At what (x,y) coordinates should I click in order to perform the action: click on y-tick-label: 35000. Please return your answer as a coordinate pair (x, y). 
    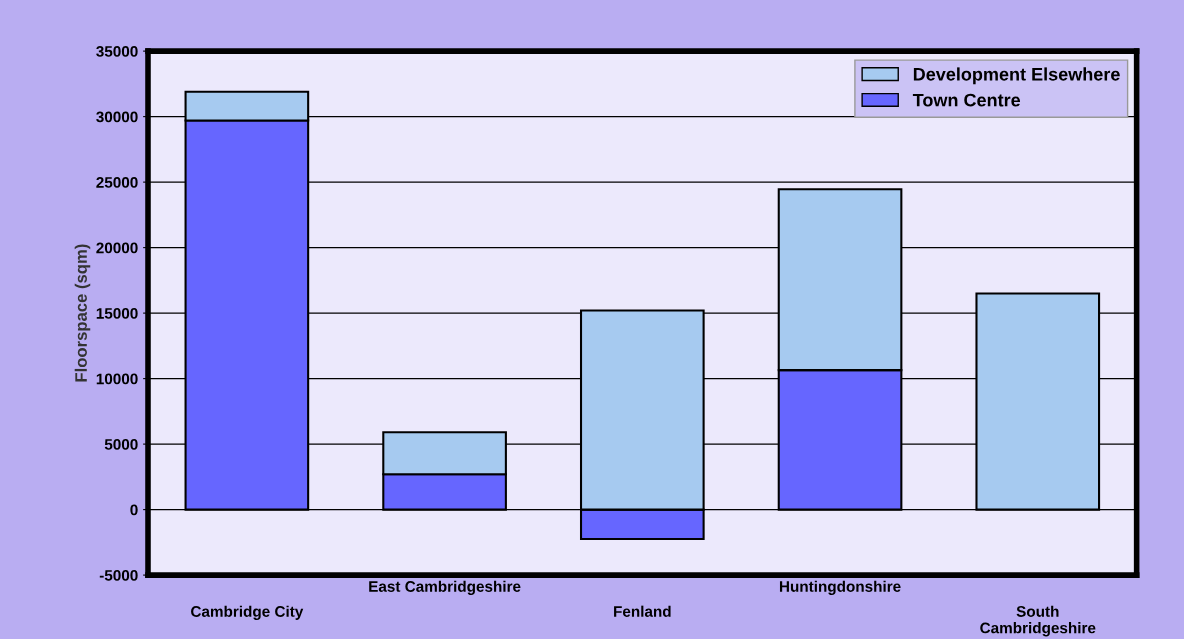
    Looking at the image, I should click on (117, 51).